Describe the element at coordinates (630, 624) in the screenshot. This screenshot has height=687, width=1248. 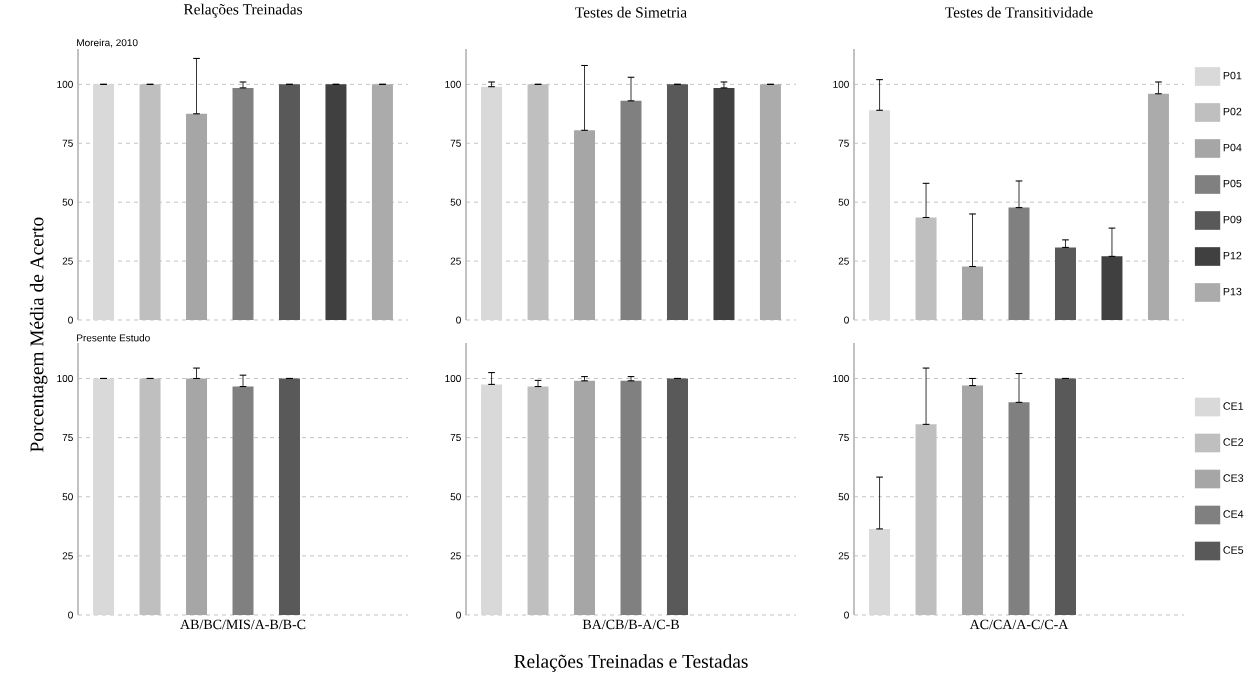
I see `x-tick-label: BA/CB/B-A/C-B` at that location.